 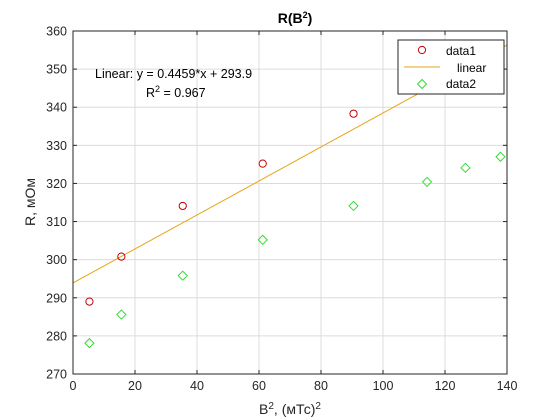 I want to click on y-tick-label: 330, so click(x=56, y=146).